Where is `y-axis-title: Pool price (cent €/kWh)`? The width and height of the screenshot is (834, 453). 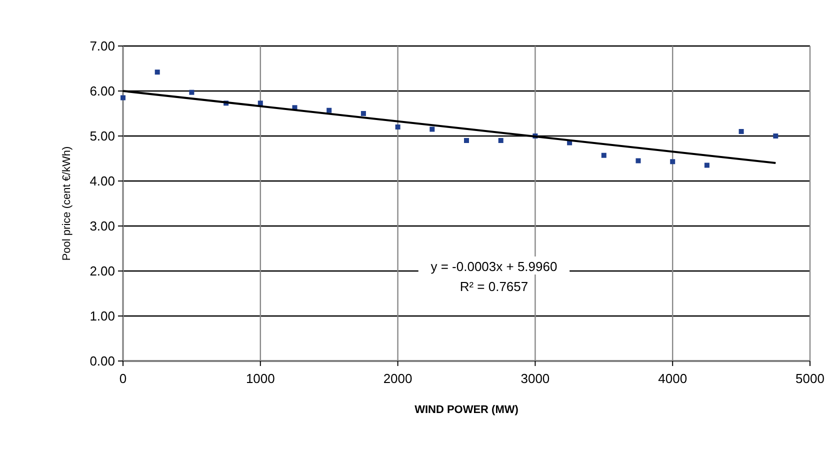 y-axis-title: Pool price (cent €/kWh) is located at coordinates (67, 203).